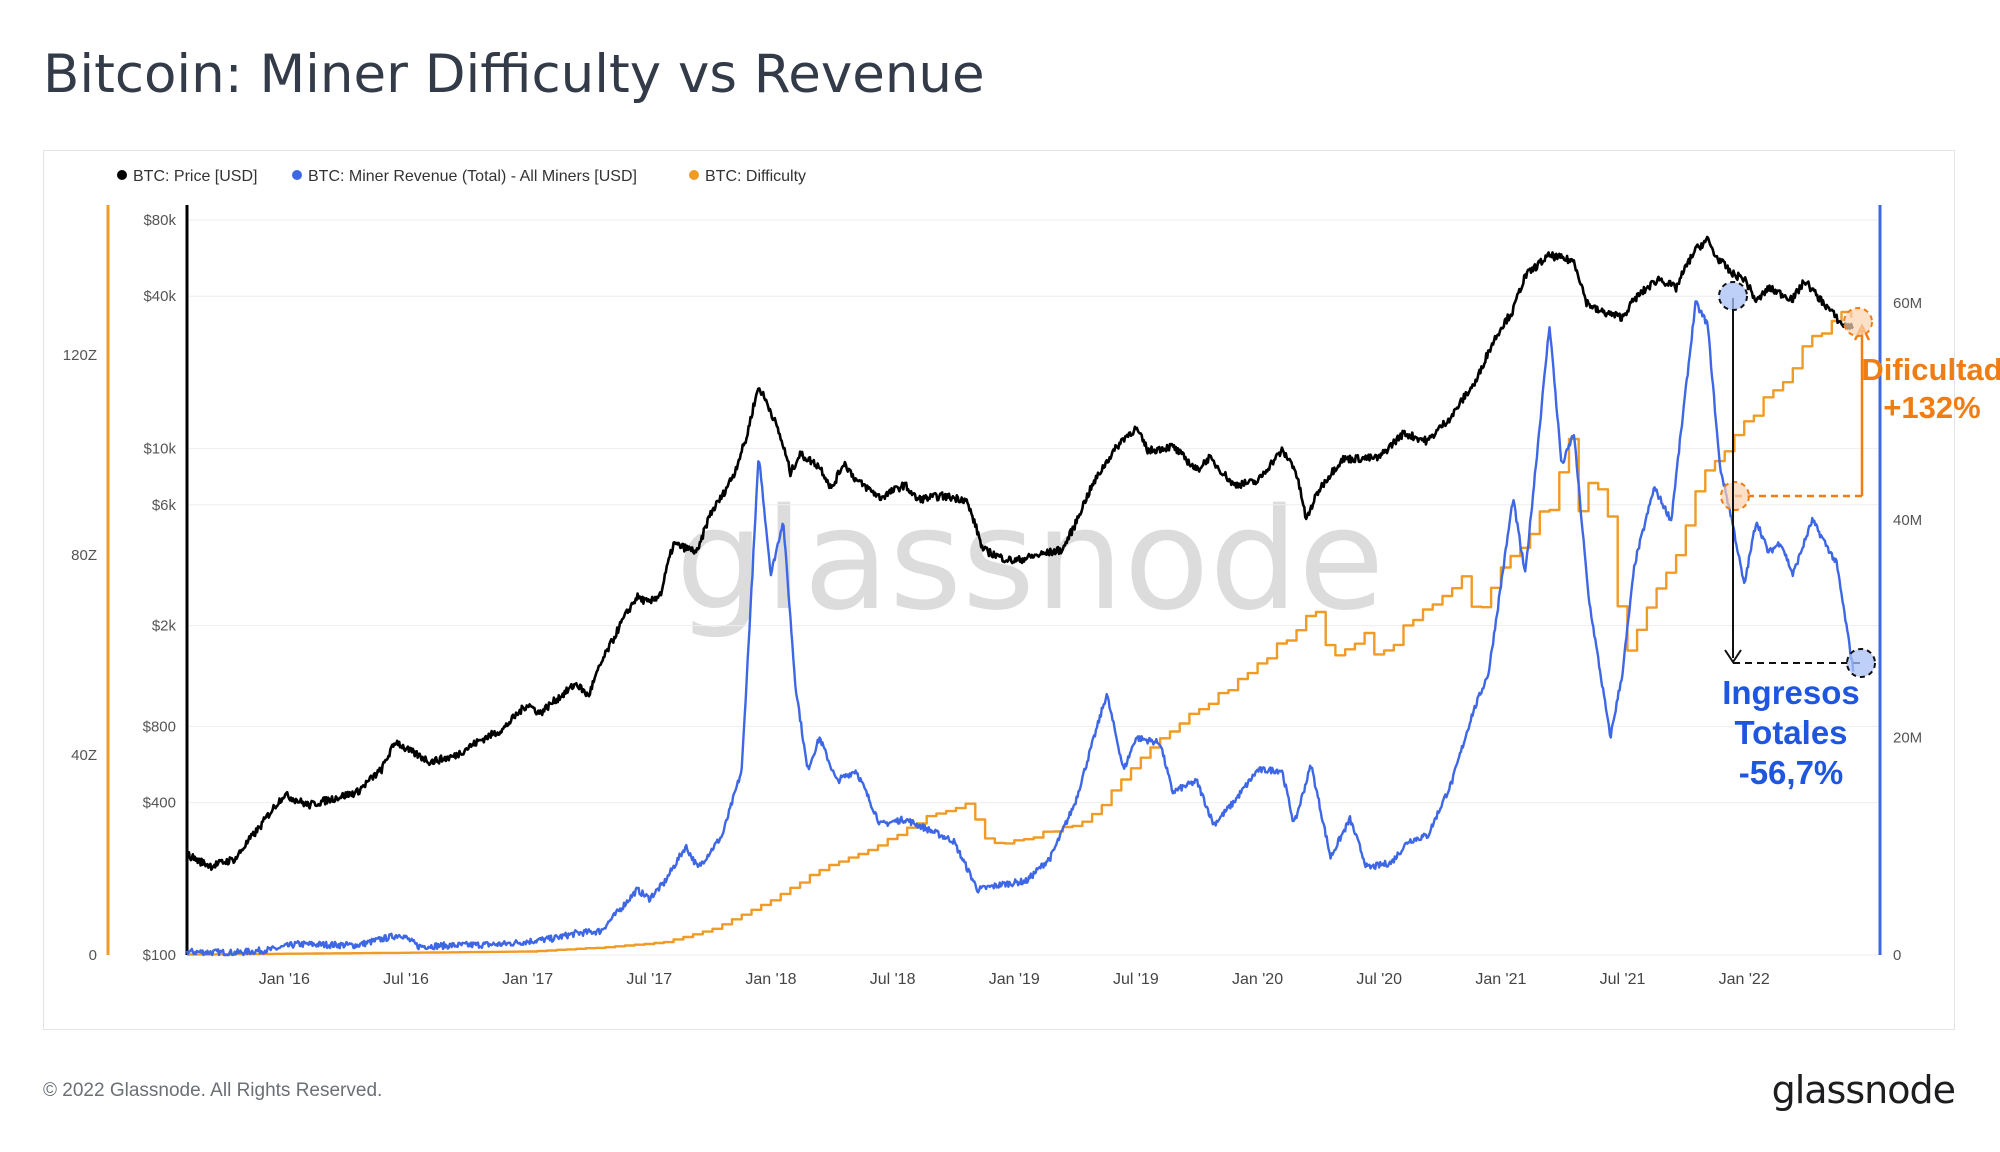 Image resolution: width=2000 pixels, height=1152 pixels. I want to click on revenue-annotation-line2: Totales, so click(1790, 732).